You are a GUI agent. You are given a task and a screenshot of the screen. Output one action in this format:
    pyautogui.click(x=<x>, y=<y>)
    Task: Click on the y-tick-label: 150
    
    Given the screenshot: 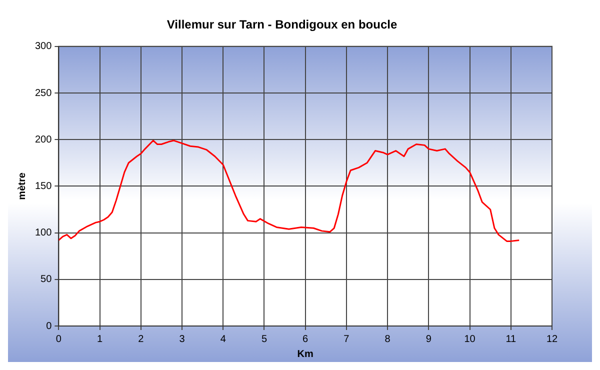 What is the action you would take?
    pyautogui.click(x=43, y=186)
    